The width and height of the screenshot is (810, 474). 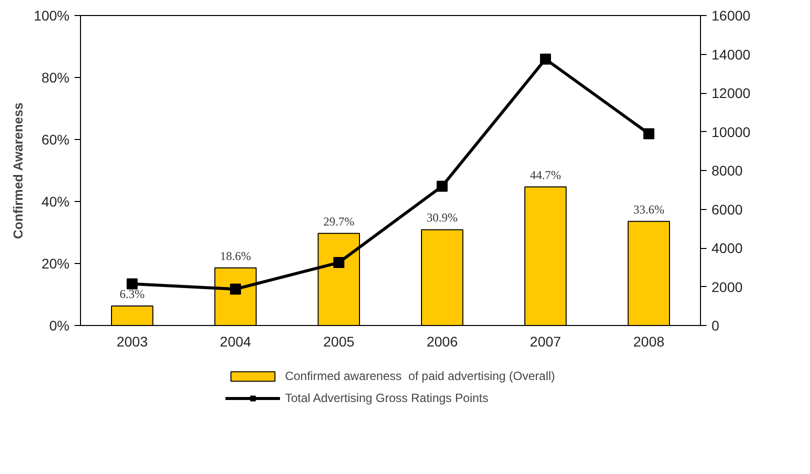 What do you see at coordinates (235, 255) in the screenshot?
I see `data-label: 18.6%` at bounding box center [235, 255].